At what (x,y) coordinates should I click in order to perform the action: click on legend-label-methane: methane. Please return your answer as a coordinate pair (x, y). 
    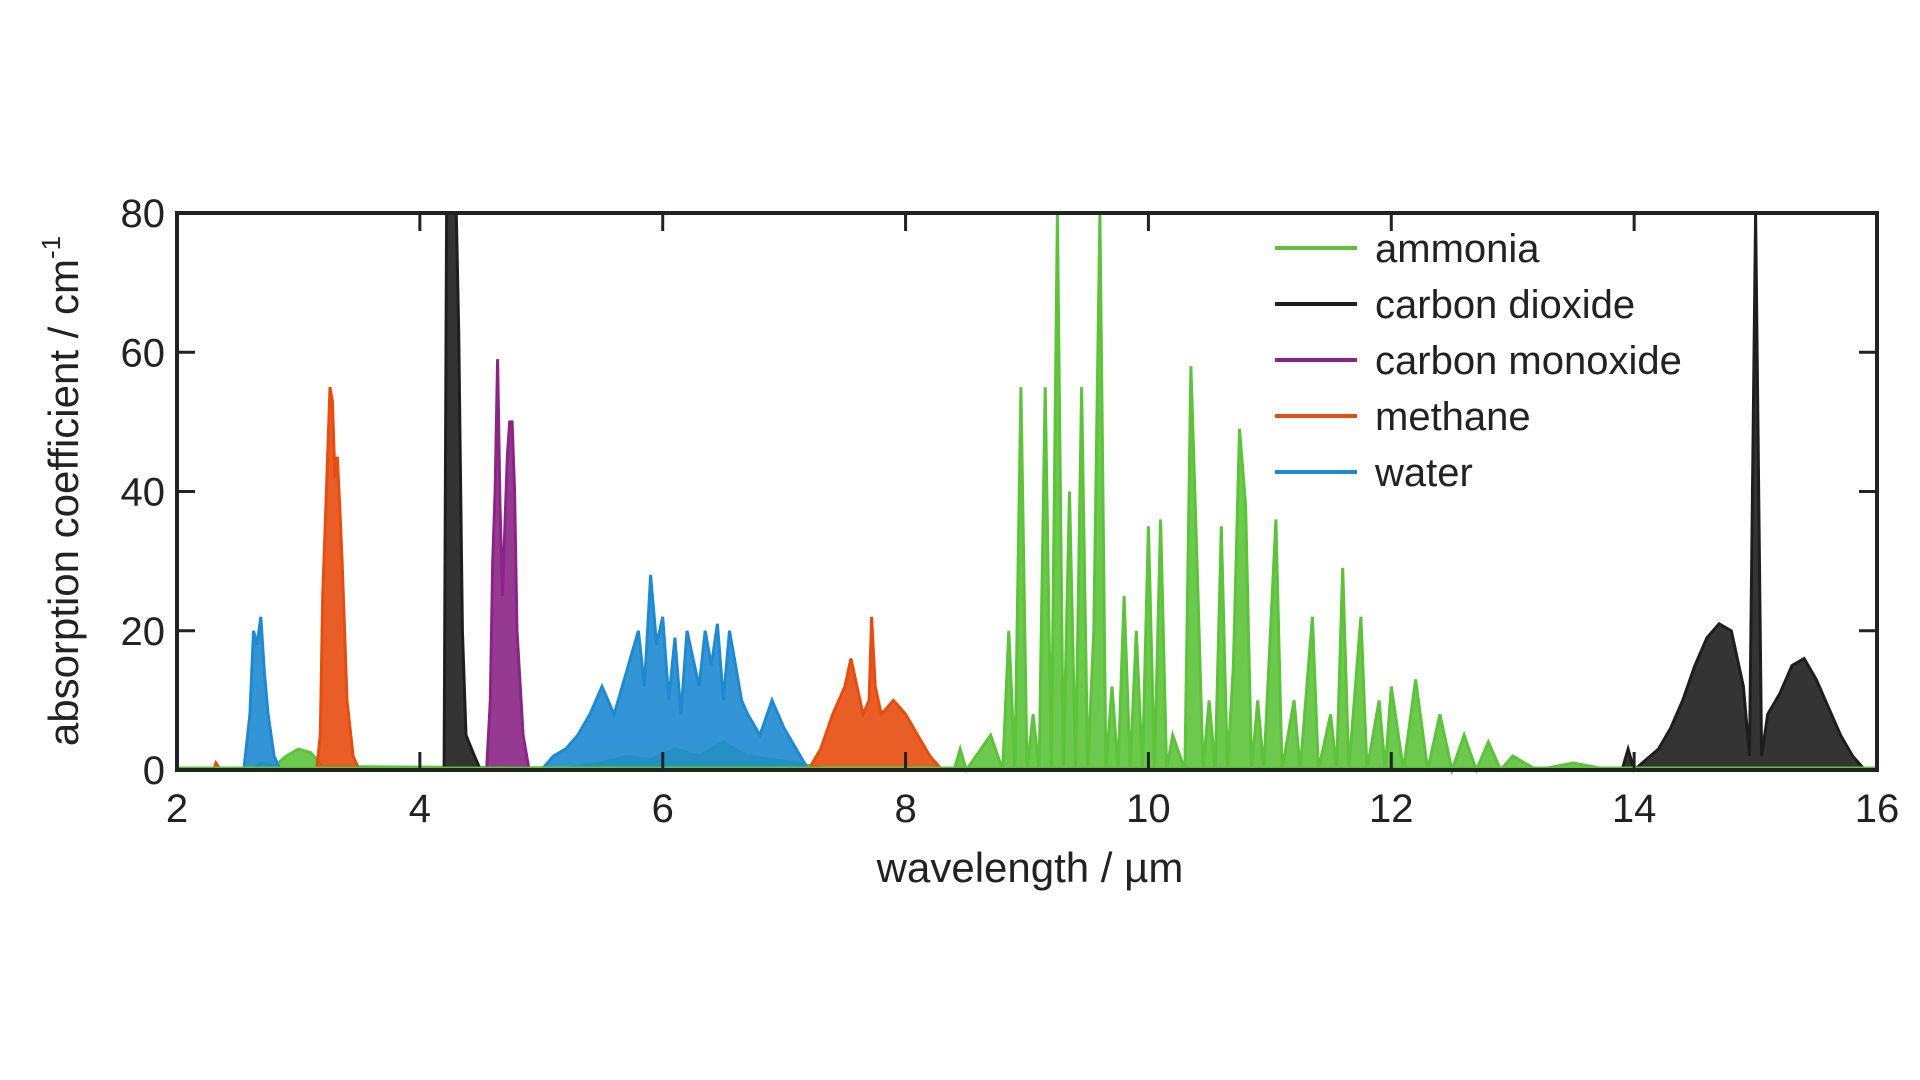
    Looking at the image, I should click on (1453, 417).